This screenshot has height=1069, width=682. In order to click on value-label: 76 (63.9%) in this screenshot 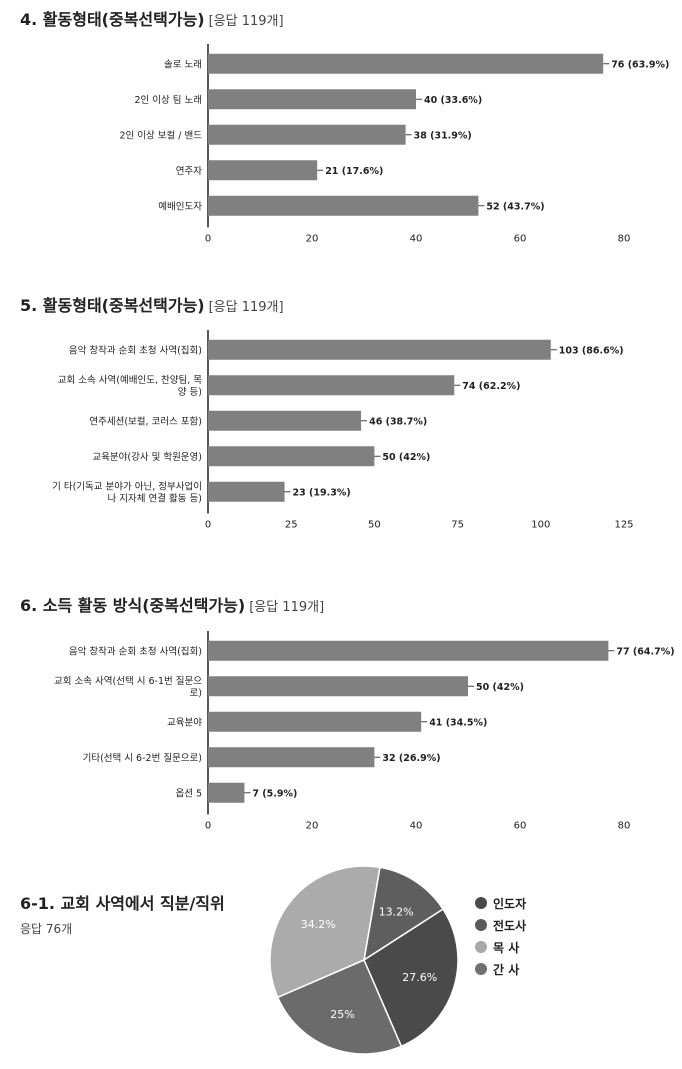, I will do `click(640, 64)`.